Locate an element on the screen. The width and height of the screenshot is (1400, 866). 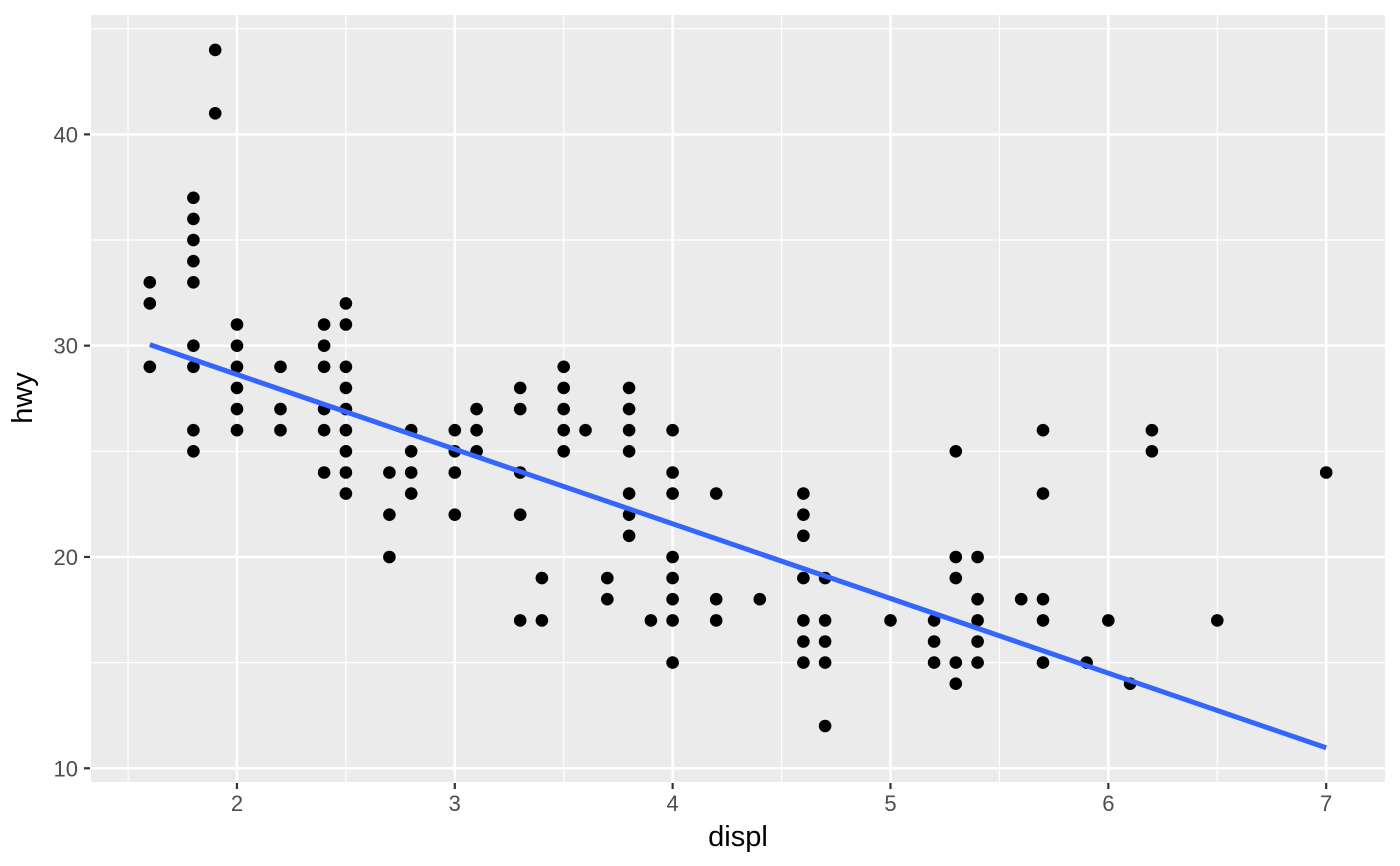
y-axis-title: hwy is located at coordinates (23, 398).